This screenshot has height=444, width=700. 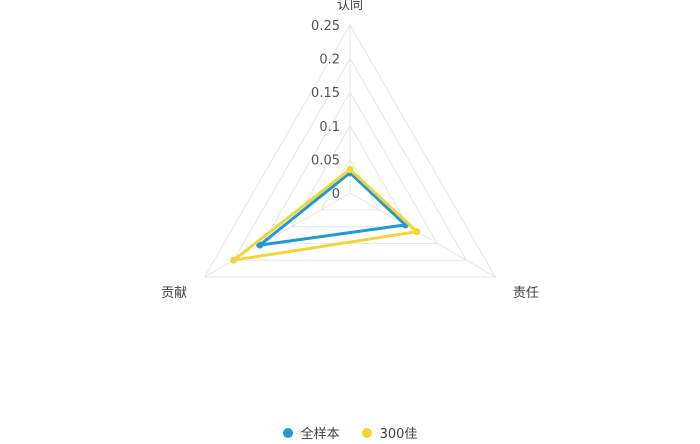 What do you see at coordinates (174, 293) in the screenshot?
I see `category-label-2: 贡献` at bounding box center [174, 293].